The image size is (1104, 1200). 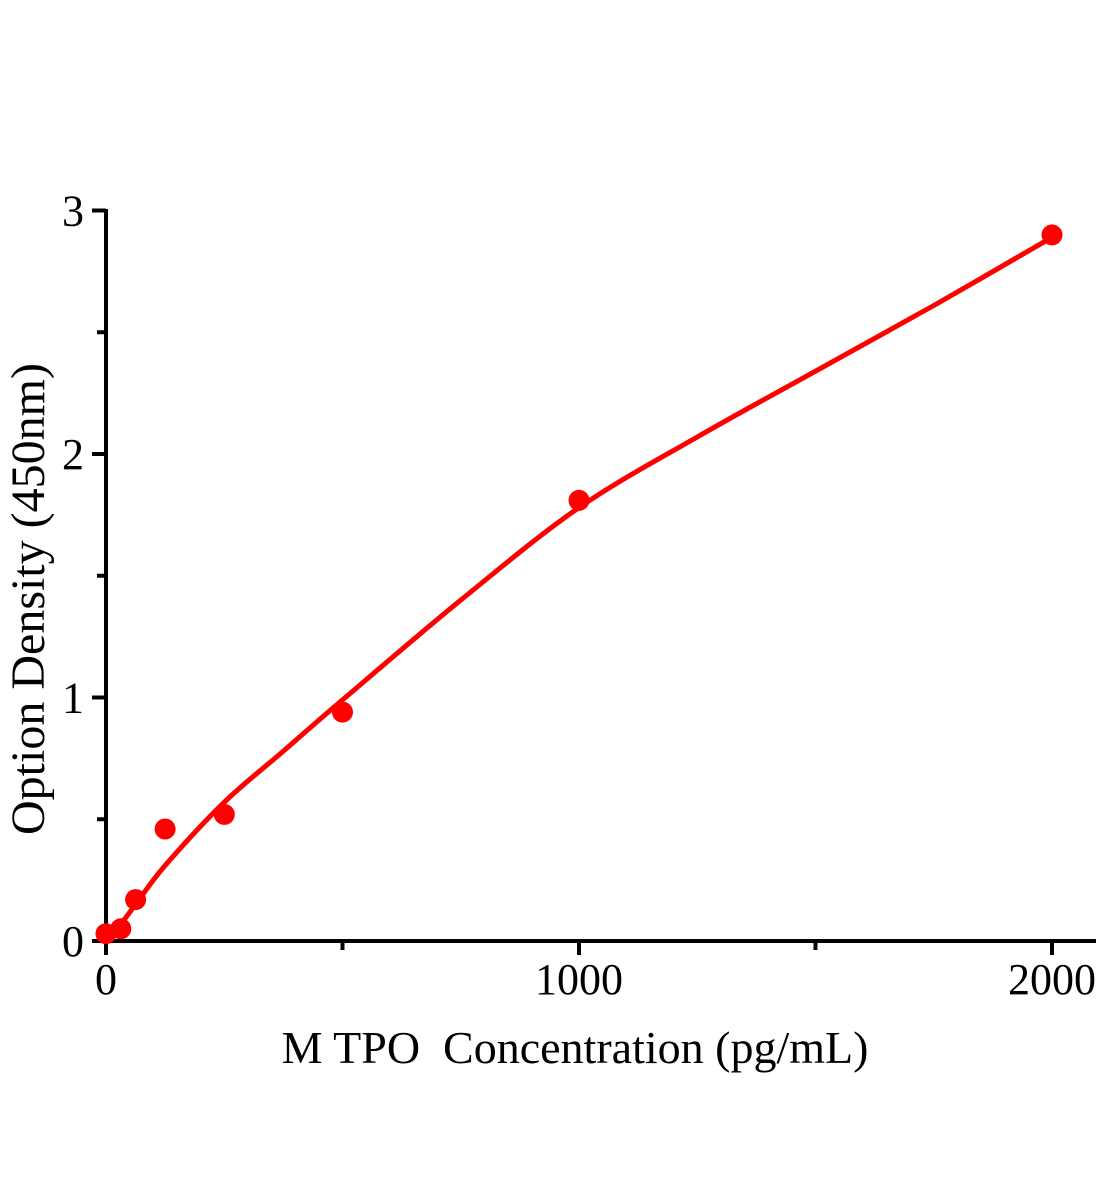 What do you see at coordinates (106, 979) in the screenshot?
I see `x-tick-label: 0` at bounding box center [106, 979].